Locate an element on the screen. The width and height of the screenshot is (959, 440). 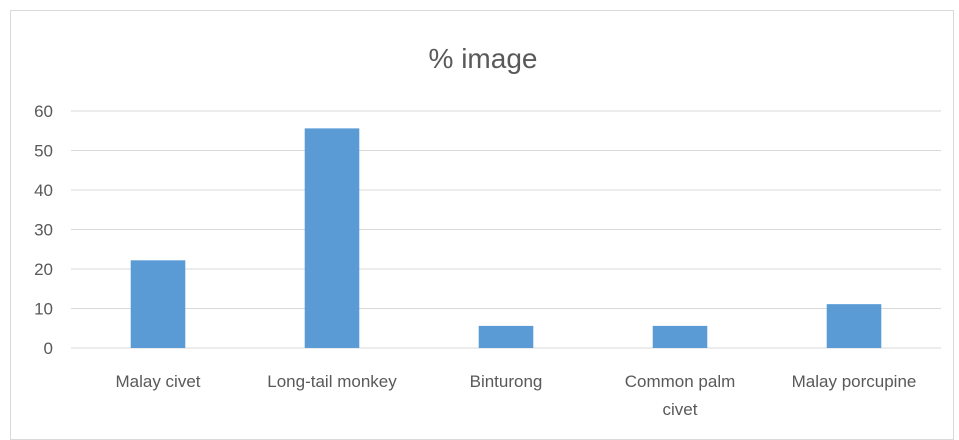
y-tick-label: 0 is located at coordinates (48, 348).